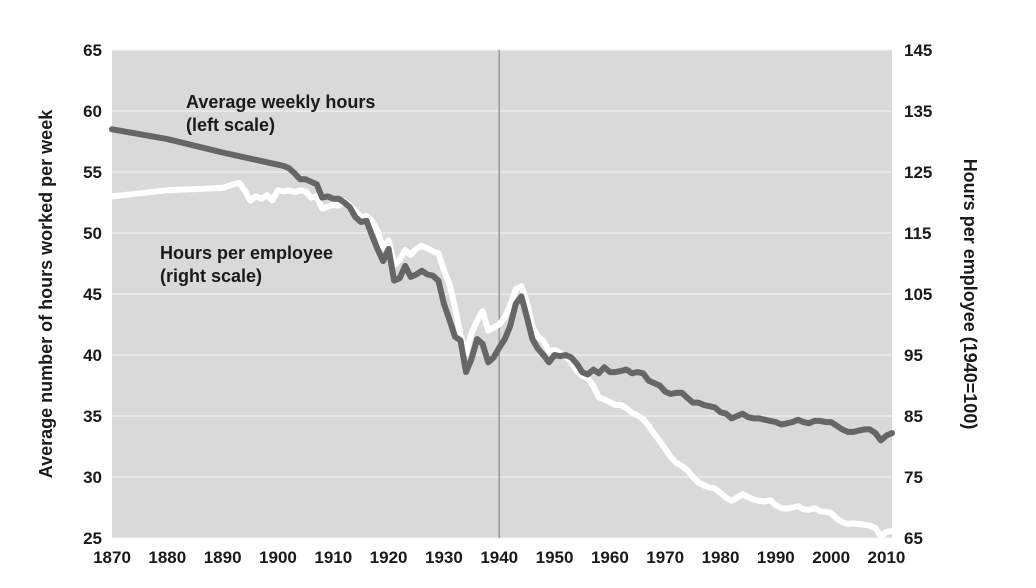  What do you see at coordinates (112, 557) in the screenshot?
I see `x-tick-label: 1870` at bounding box center [112, 557].